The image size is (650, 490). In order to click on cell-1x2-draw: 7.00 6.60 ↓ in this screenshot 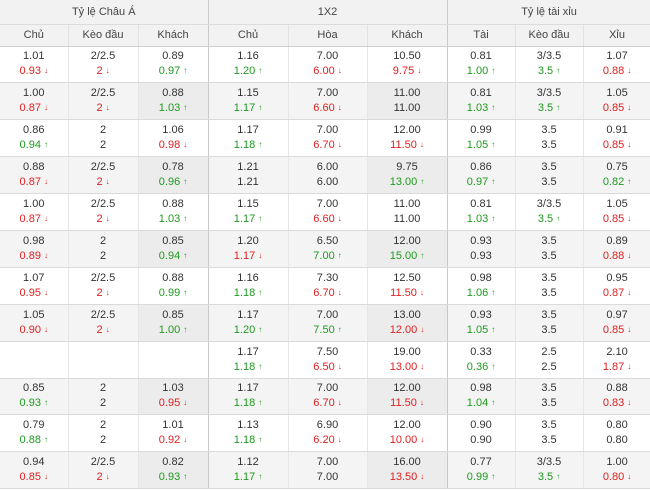, I will do `click(328, 101)`.